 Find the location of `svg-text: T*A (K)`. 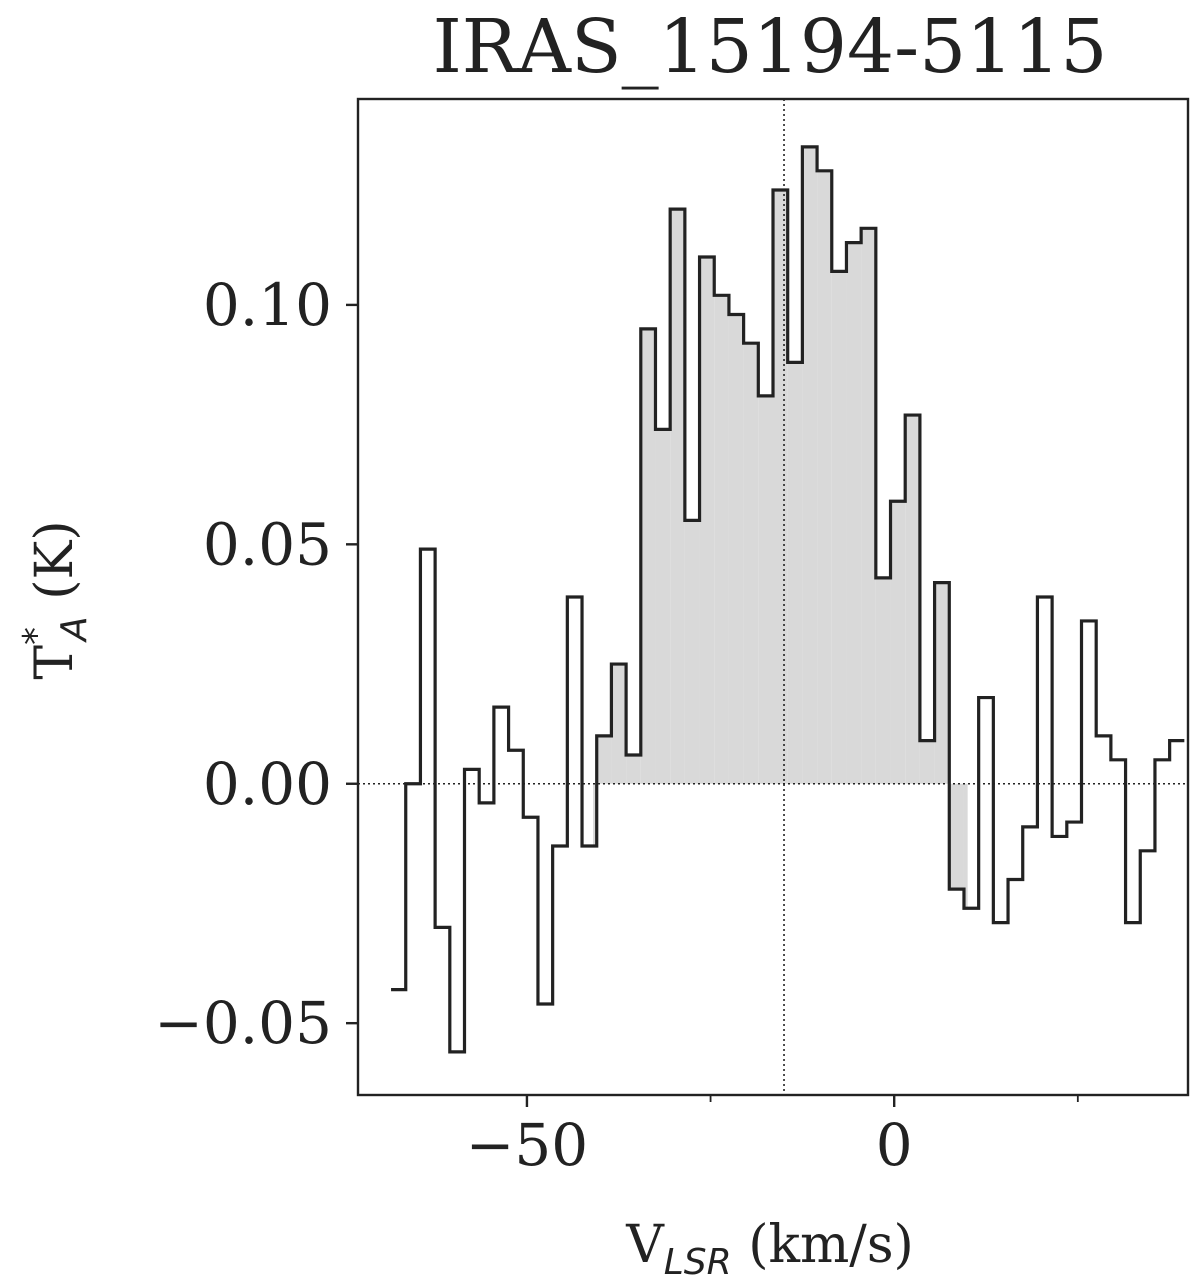

svg-text: T*A (K) is located at coordinates (55, 599).